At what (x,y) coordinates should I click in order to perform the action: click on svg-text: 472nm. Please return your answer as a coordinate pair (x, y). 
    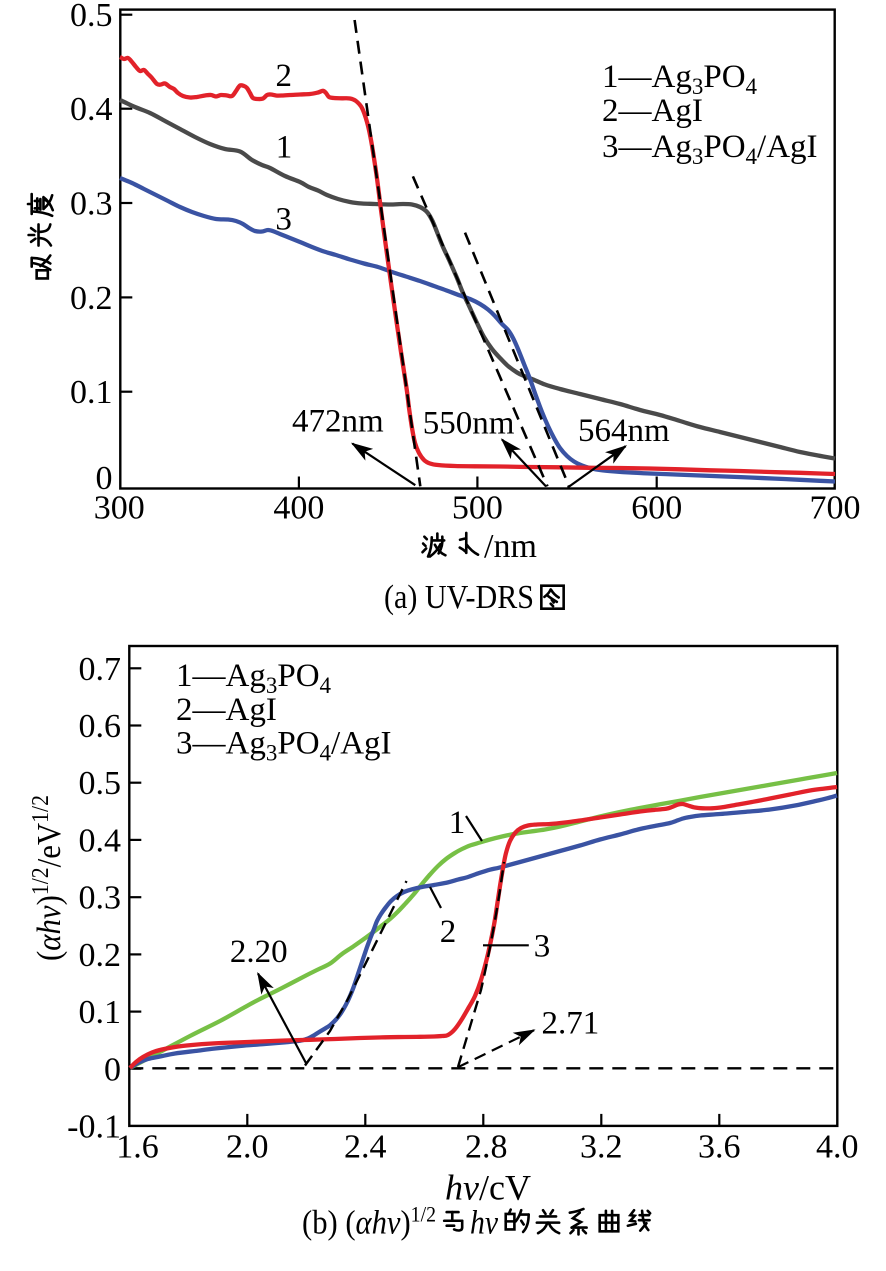
    Looking at the image, I should click on (338, 422).